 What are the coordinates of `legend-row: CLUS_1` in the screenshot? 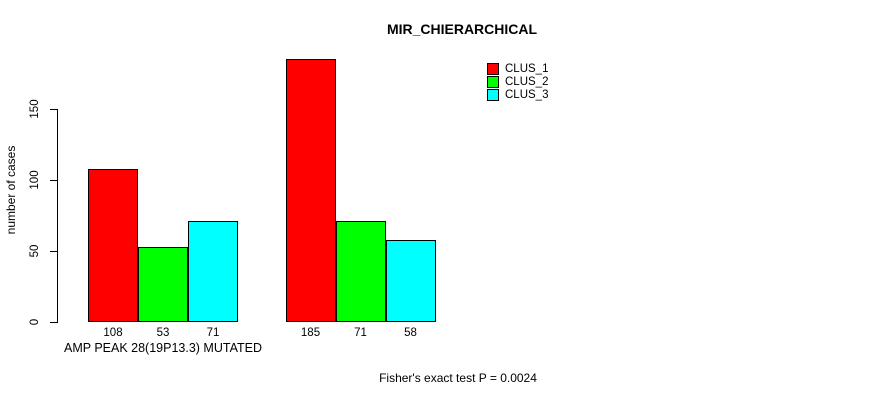 It's located at (517, 69).